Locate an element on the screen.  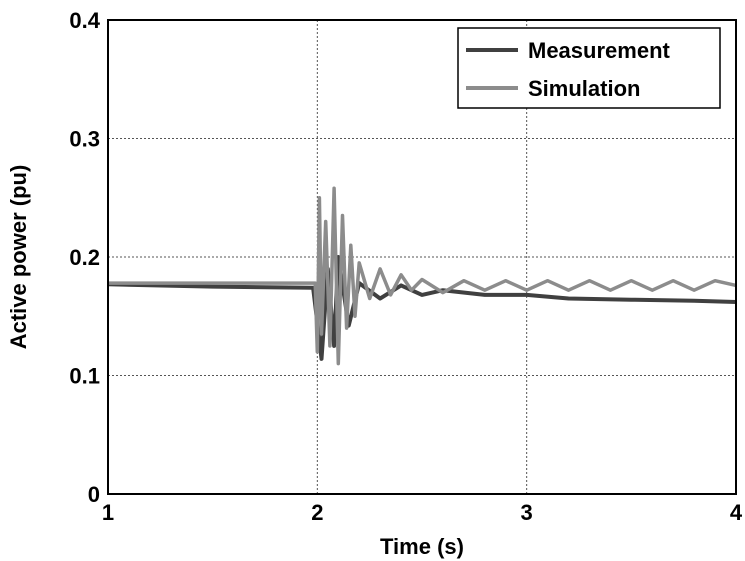
y-tick-label: 0 is located at coordinates (94, 494).